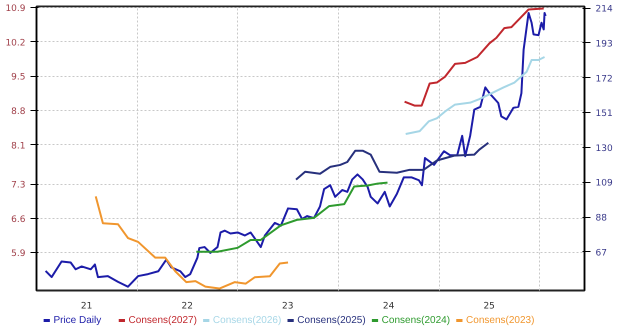 The width and height of the screenshot is (620, 331). What do you see at coordinates (18, 111) in the screenshot?
I see `y-tick-label: 8.8` at bounding box center [18, 111].